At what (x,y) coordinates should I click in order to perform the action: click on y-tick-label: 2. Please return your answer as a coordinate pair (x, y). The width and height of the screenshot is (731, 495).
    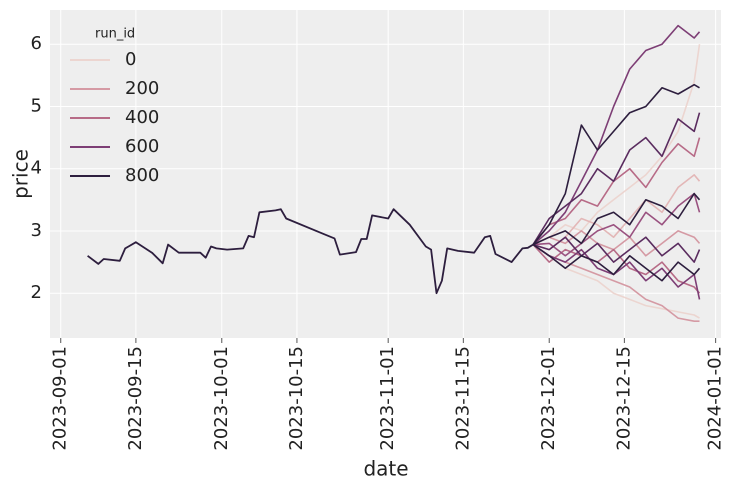
    Looking at the image, I should click on (36, 292).